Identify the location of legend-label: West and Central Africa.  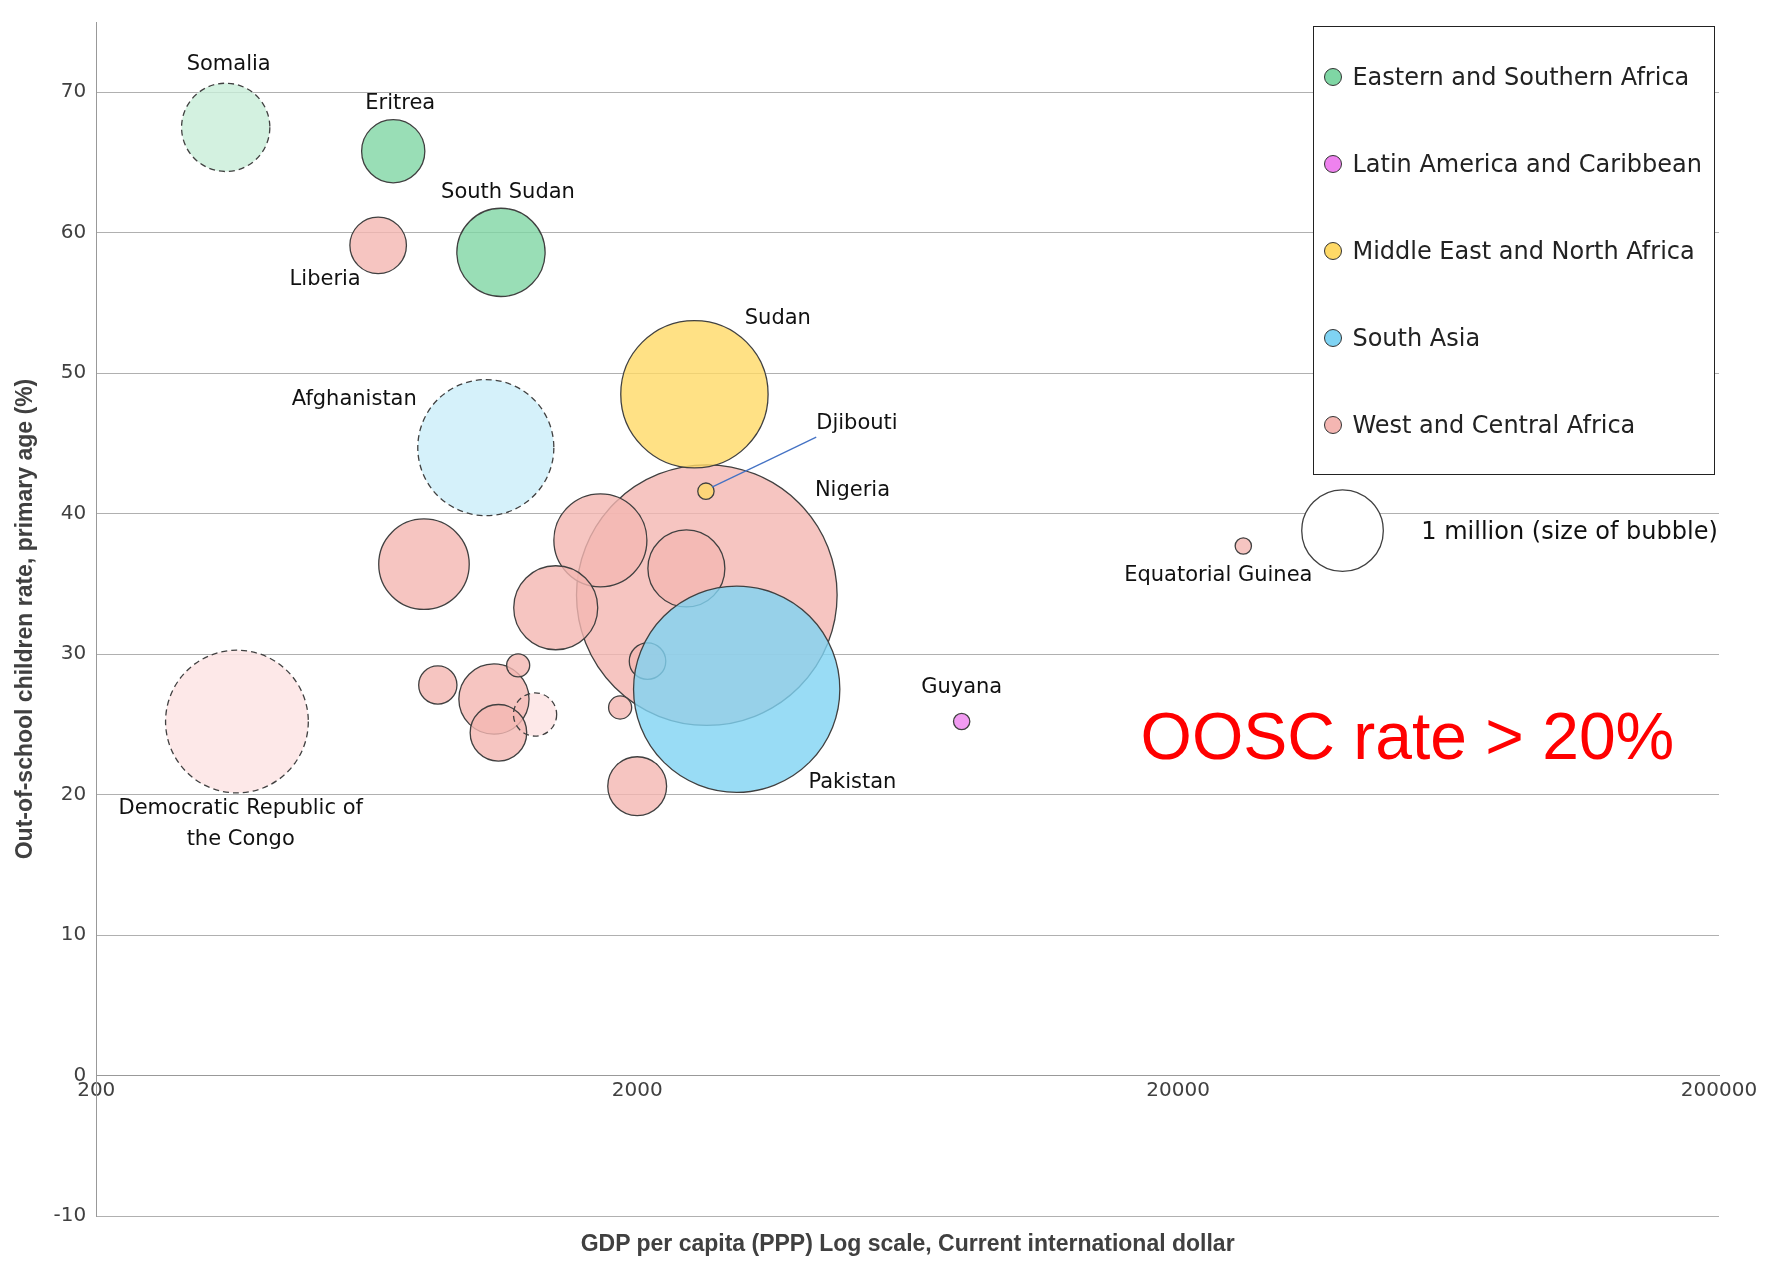
(1494, 424).